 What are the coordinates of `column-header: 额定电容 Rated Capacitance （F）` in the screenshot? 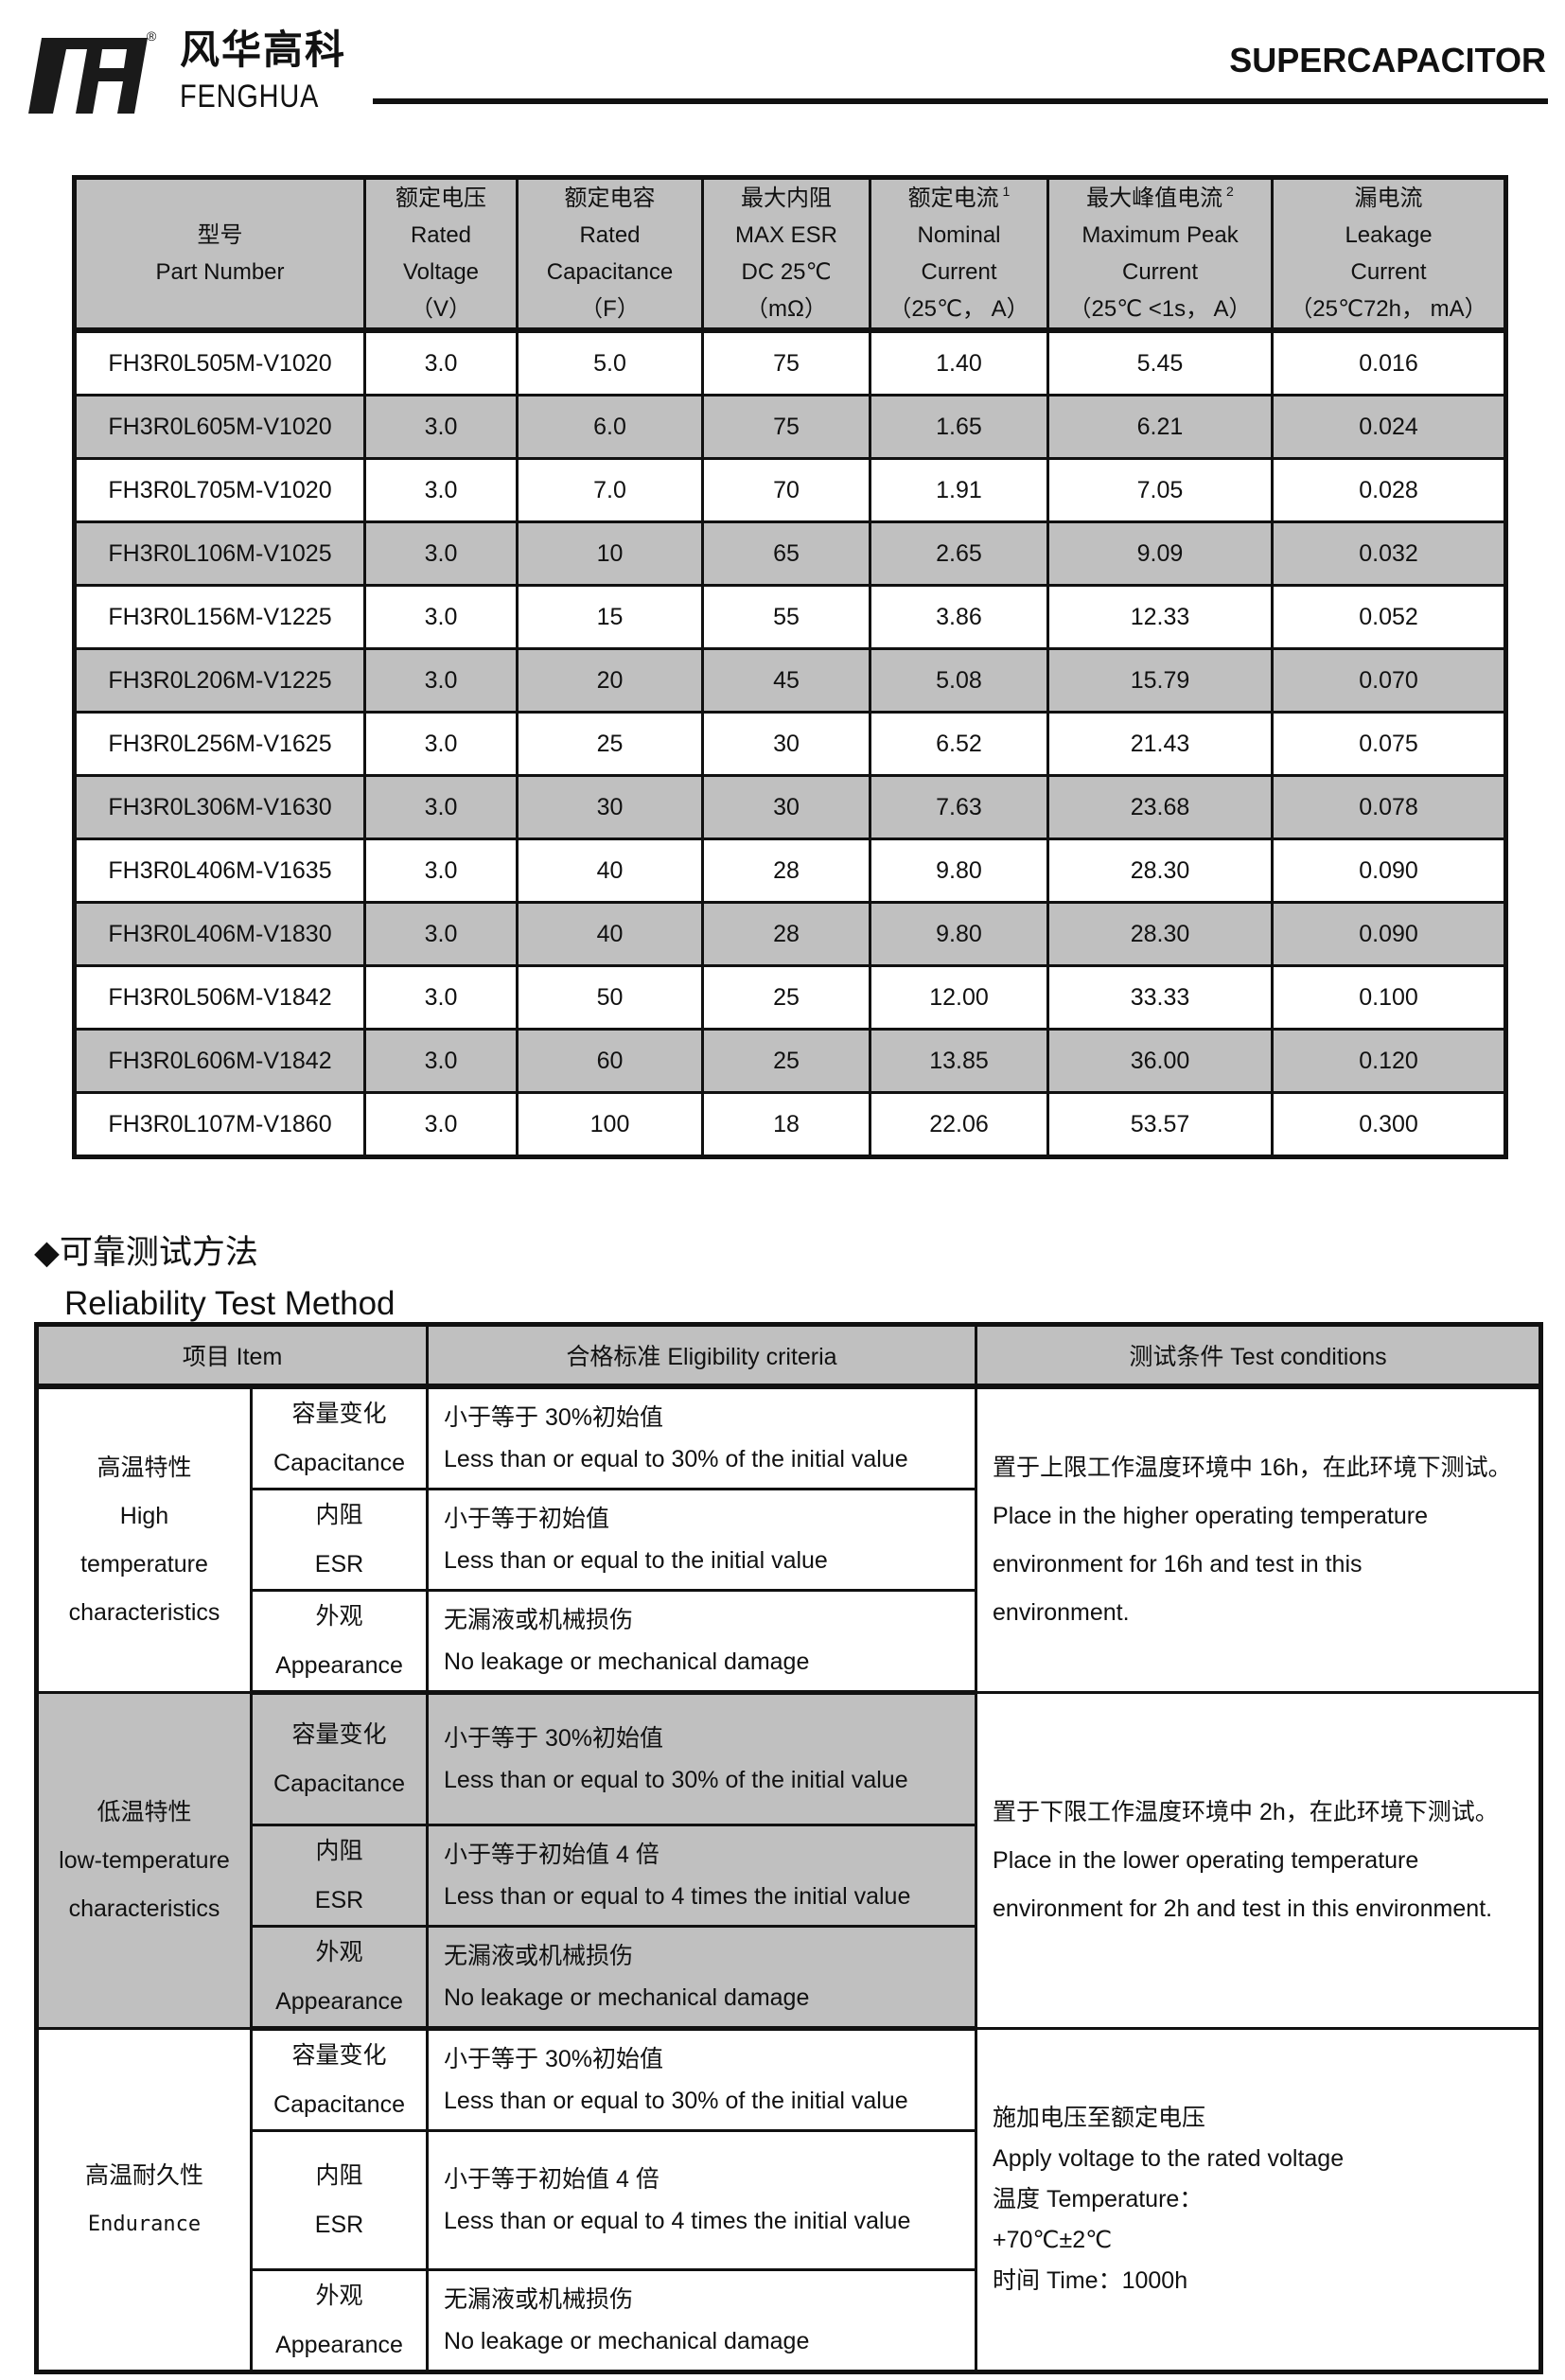 It's located at (610, 254).